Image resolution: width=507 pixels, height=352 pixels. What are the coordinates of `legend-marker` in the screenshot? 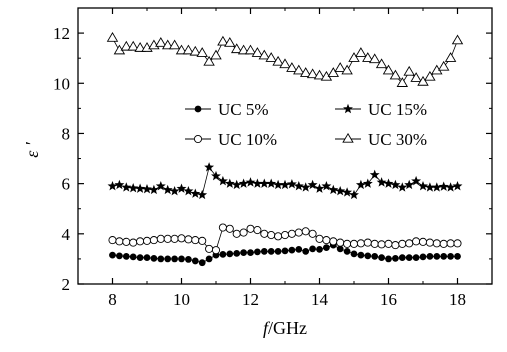 It's located at (348, 137).